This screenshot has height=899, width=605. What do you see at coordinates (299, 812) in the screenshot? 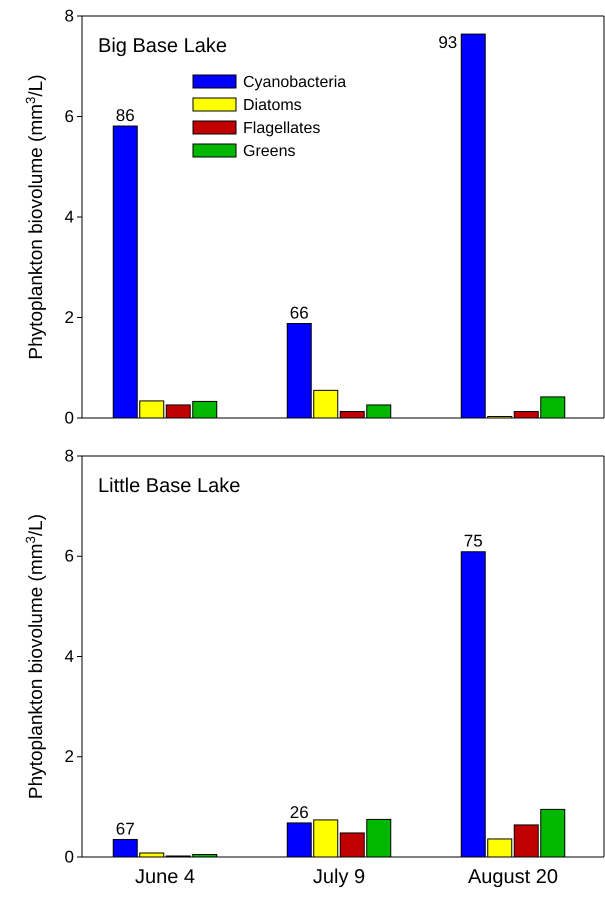
I see `annotation: 26` at bounding box center [299, 812].